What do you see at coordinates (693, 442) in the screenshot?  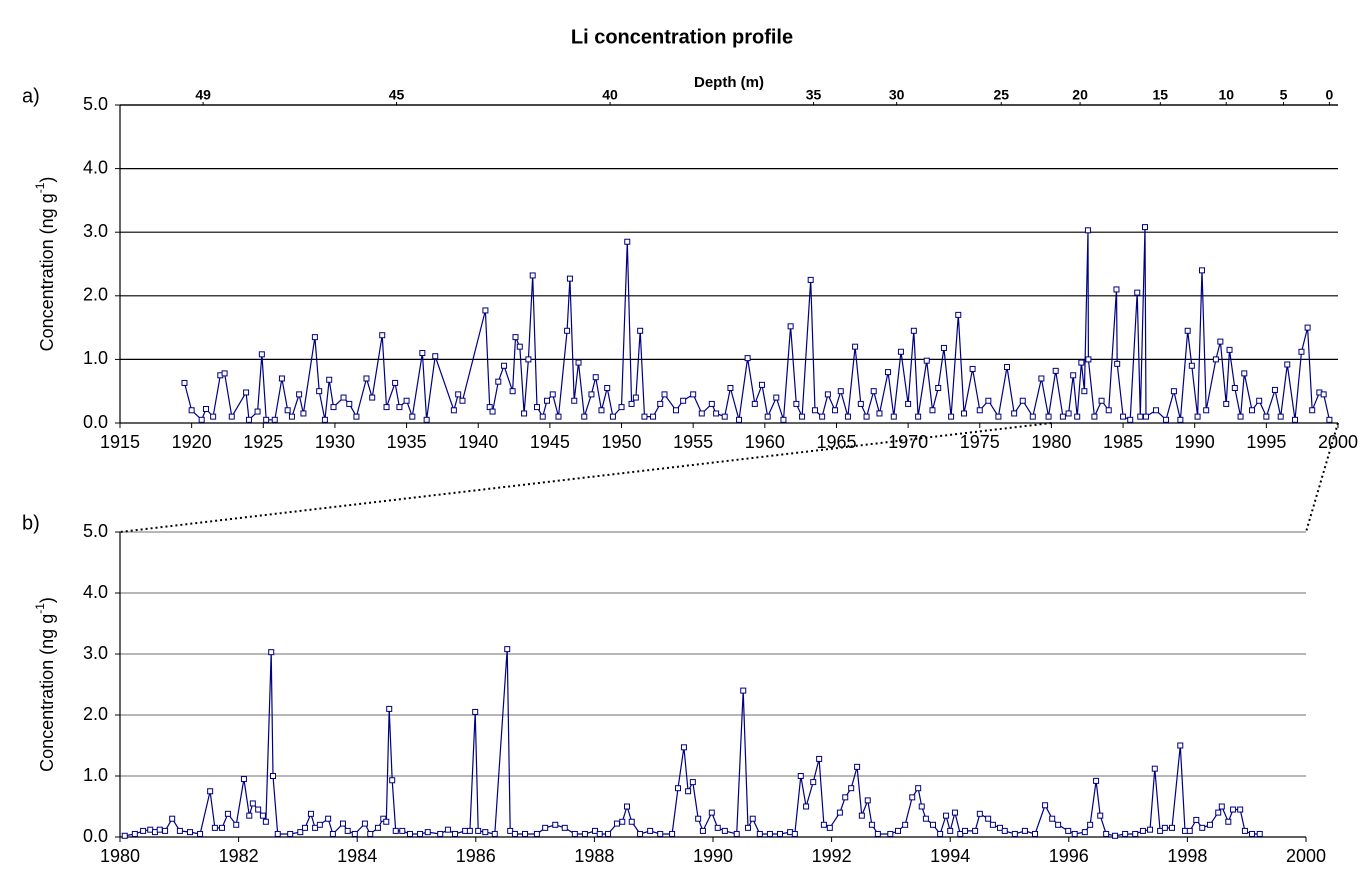 I see `x-tick-label: 1955` at bounding box center [693, 442].